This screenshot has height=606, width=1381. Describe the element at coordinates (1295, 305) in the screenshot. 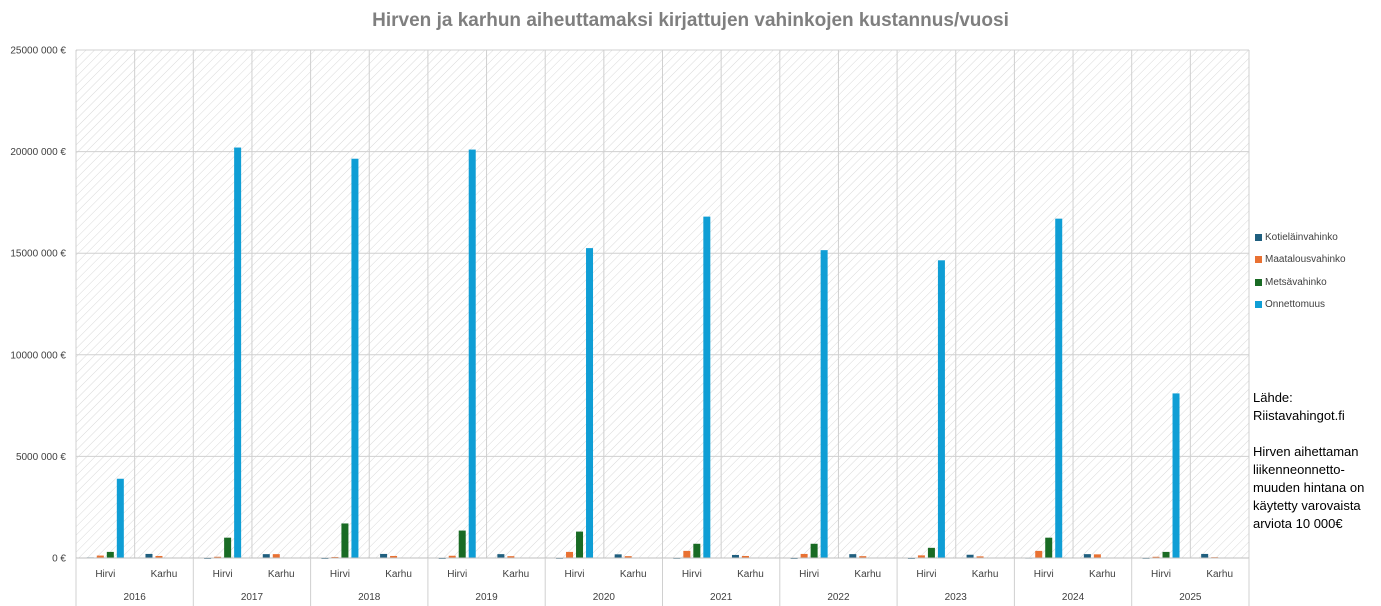

I see `legend-label: Onnettomuus` at that location.